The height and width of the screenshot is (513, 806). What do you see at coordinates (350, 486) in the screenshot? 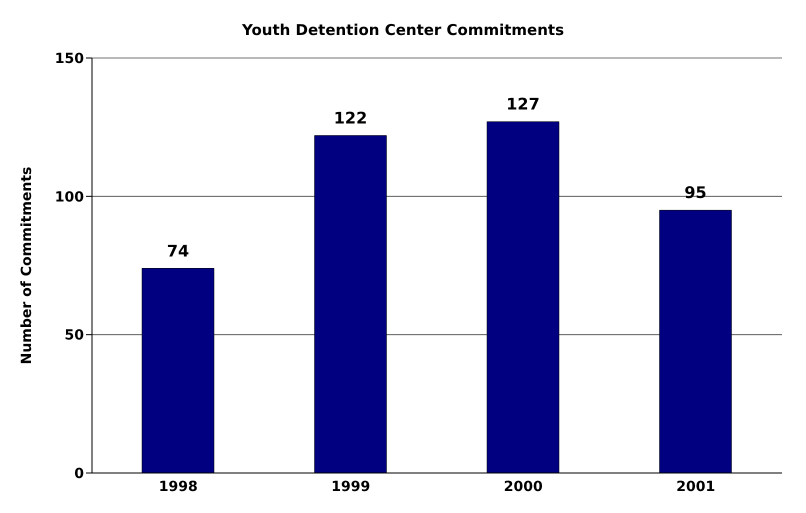
I see `x-tick-label: 1999` at bounding box center [350, 486].